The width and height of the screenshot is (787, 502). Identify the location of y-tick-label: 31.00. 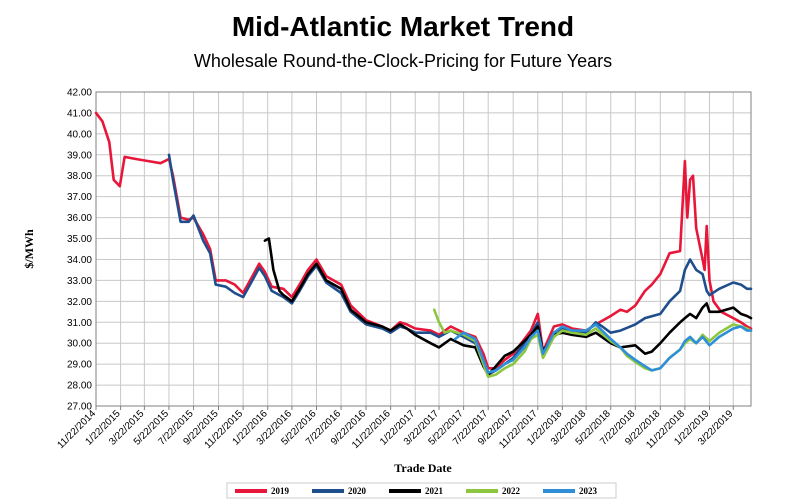
(79, 323).